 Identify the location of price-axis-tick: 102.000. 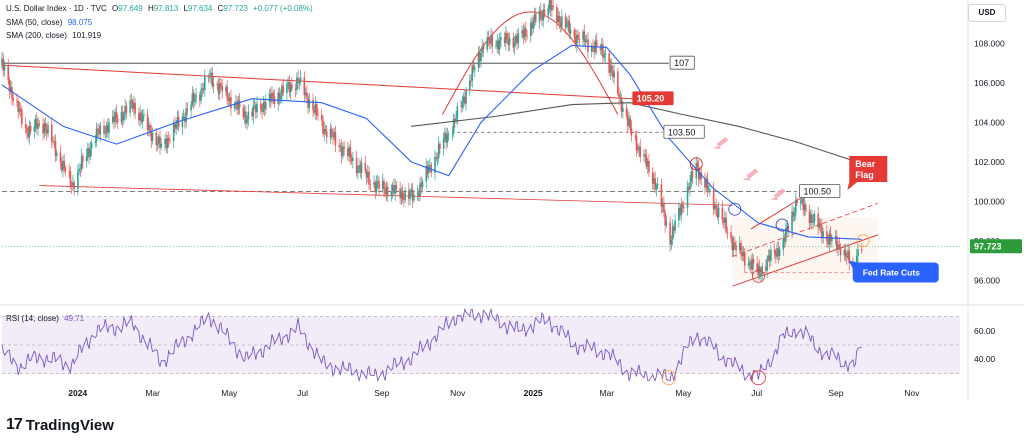
(989, 162).